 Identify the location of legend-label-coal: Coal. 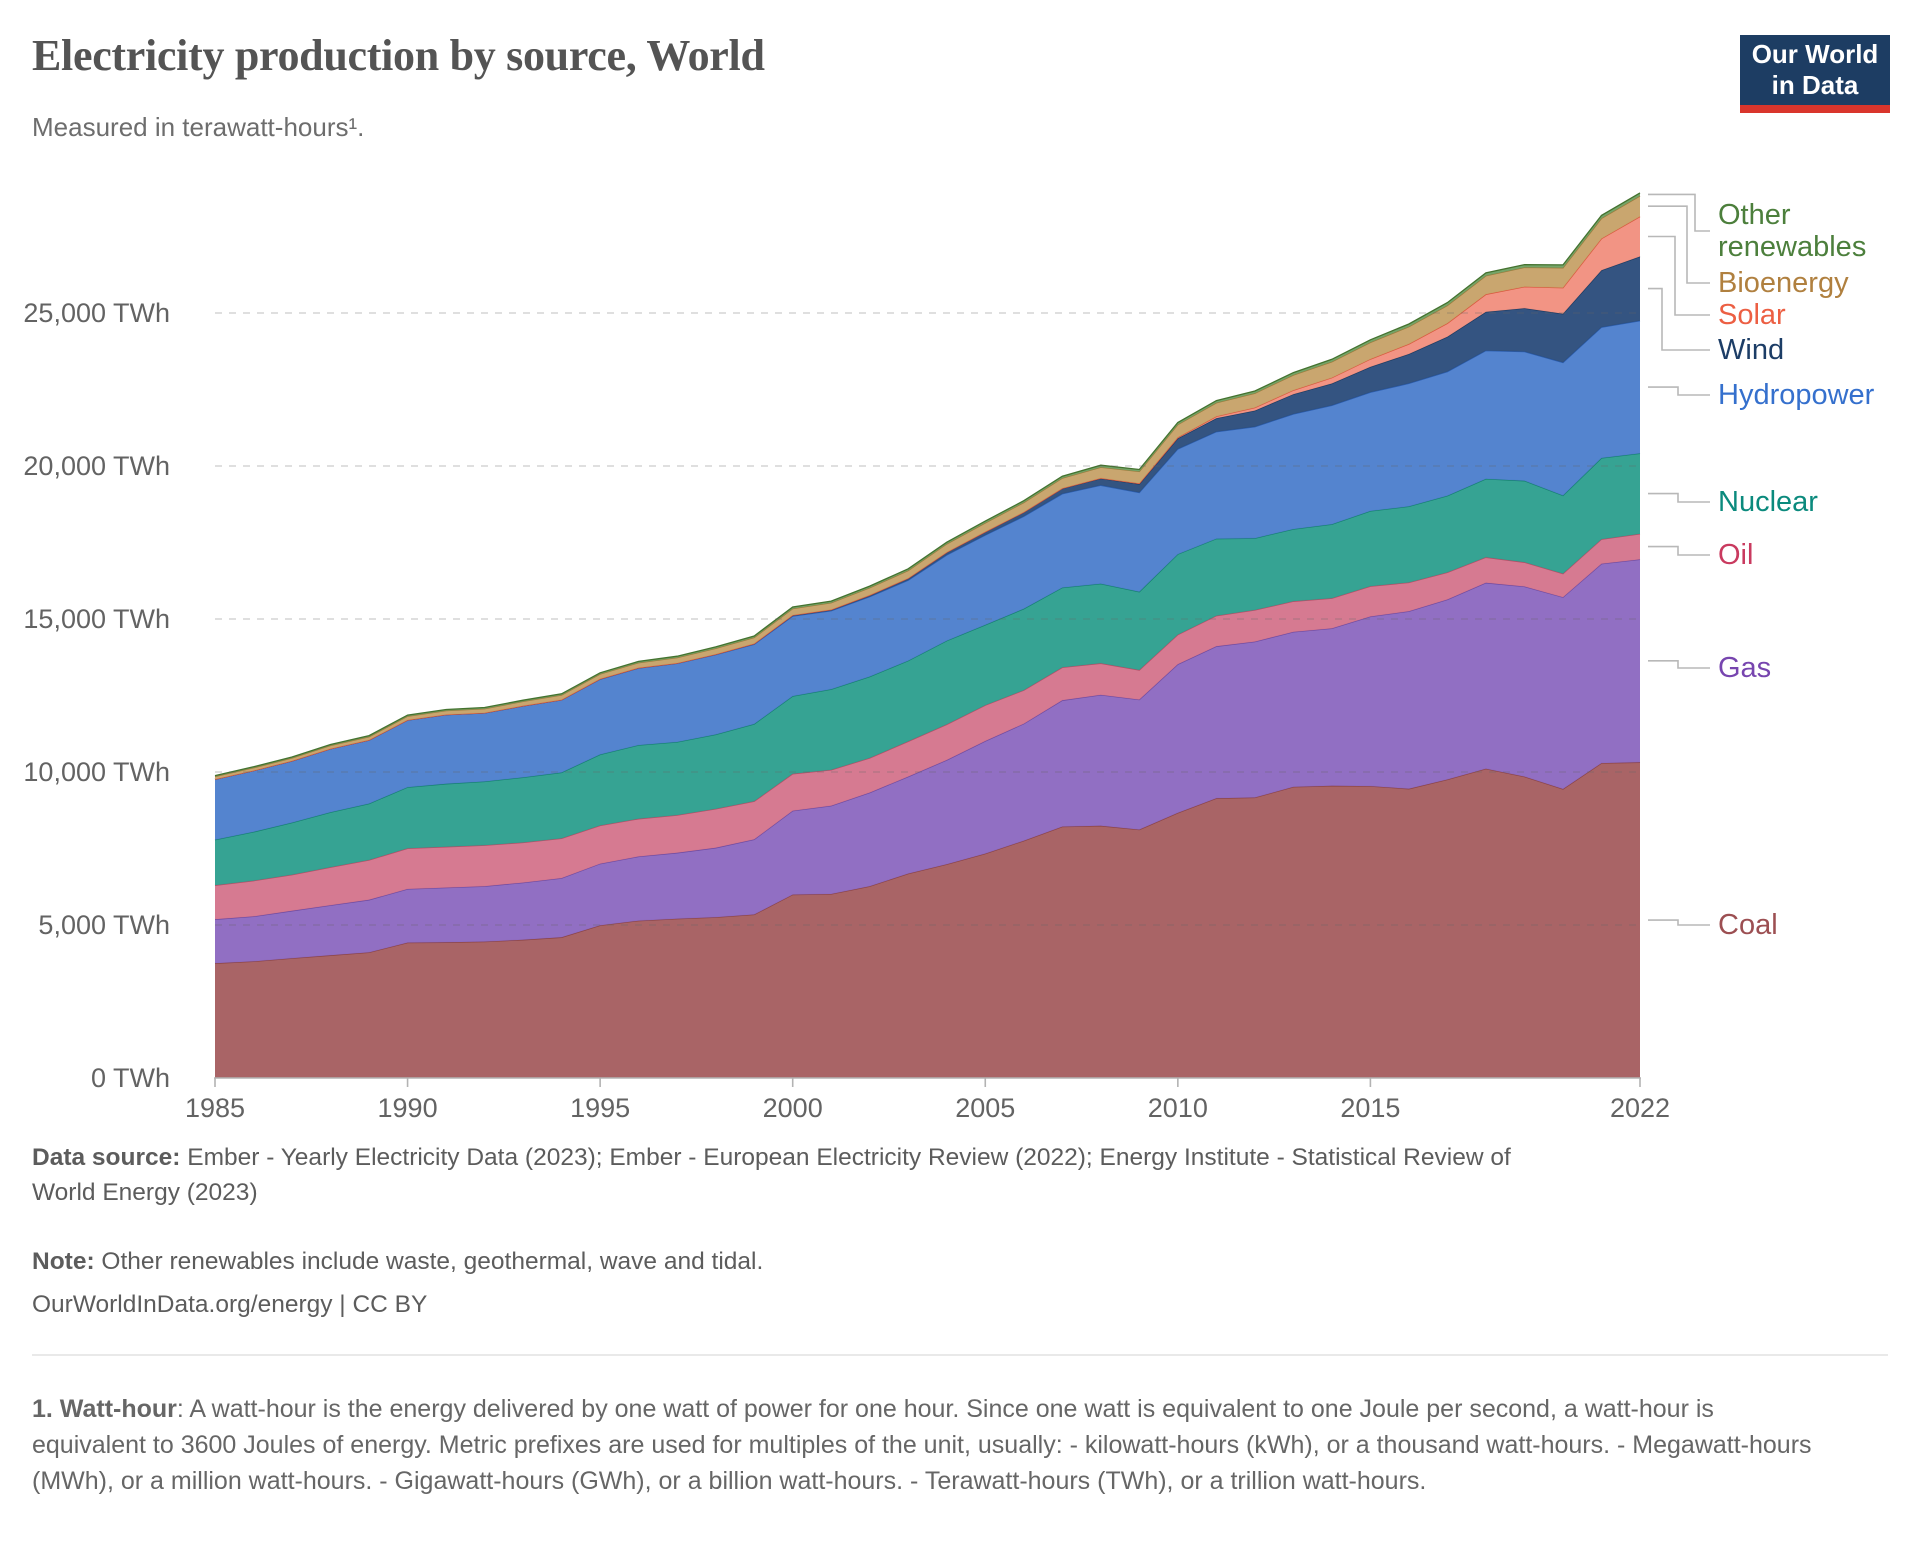
(1748, 925).